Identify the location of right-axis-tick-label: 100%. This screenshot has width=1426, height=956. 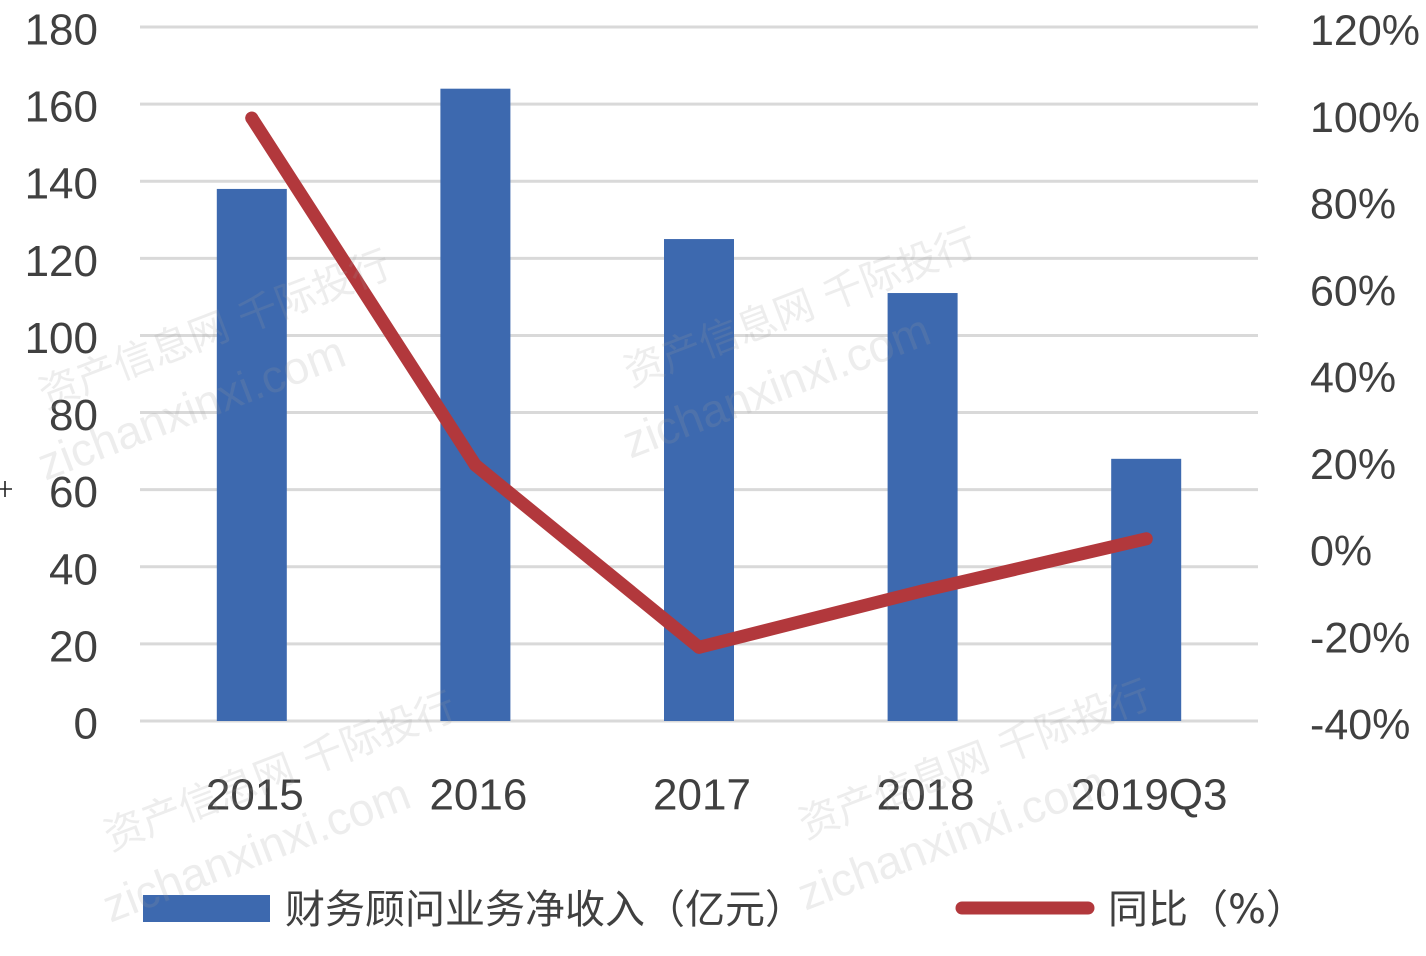
(1365, 118).